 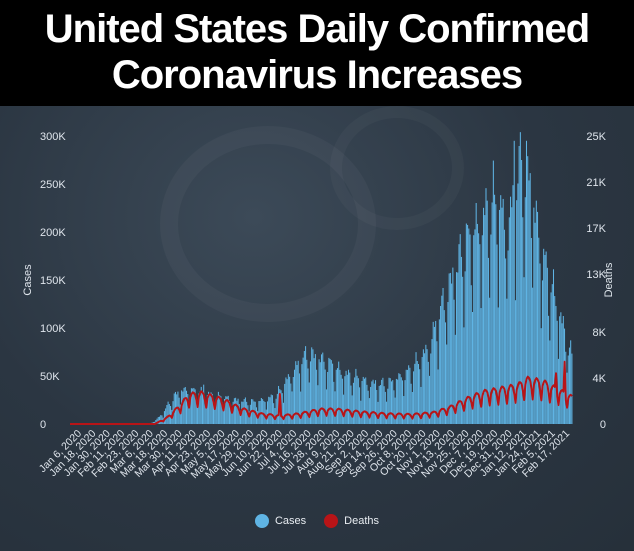 I want to click on y2-axis-label: Deaths, so click(x=609, y=279).